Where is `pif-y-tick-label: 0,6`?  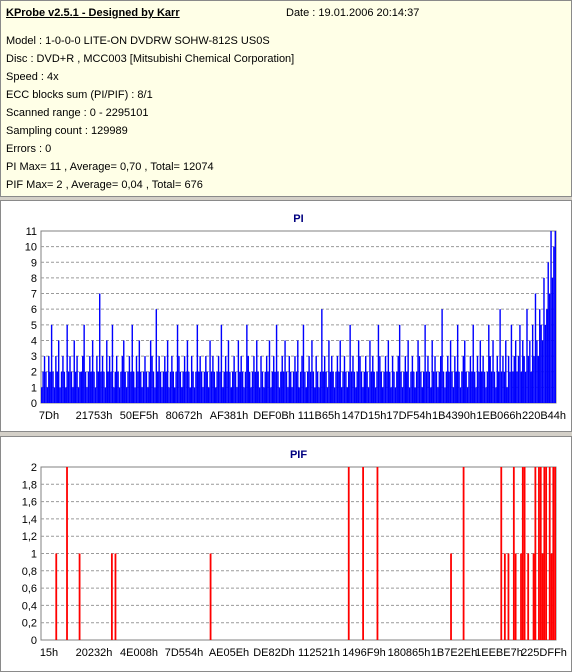 pif-y-tick-label: 0,6 is located at coordinates (29, 589).